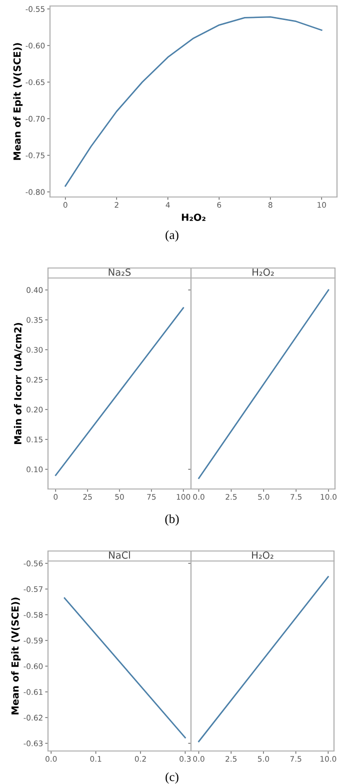 The image size is (344, 784). Describe the element at coordinates (119, 272) in the screenshot. I see `chart-title: Na₂S` at that location.